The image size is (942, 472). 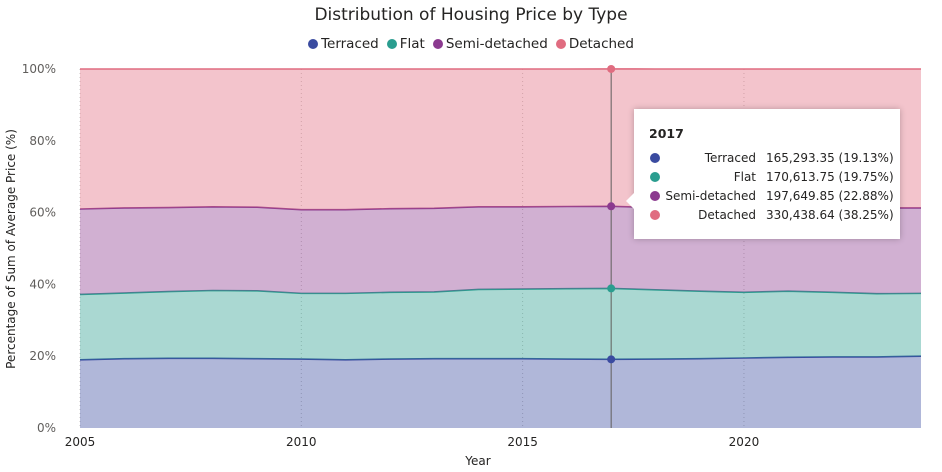 I want to click on y-tick-label: 60%, so click(x=42, y=213).